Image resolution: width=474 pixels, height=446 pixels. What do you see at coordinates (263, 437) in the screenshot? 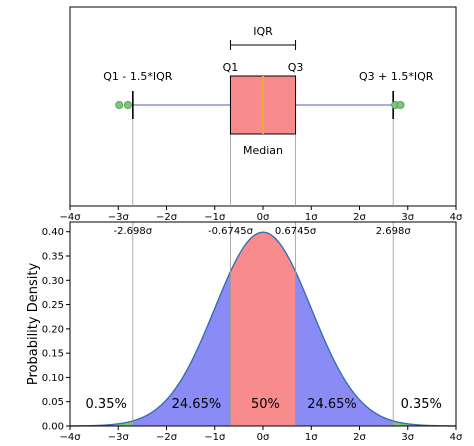
I see `density-x-tick-label: 0σ` at bounding box center [263, 437].